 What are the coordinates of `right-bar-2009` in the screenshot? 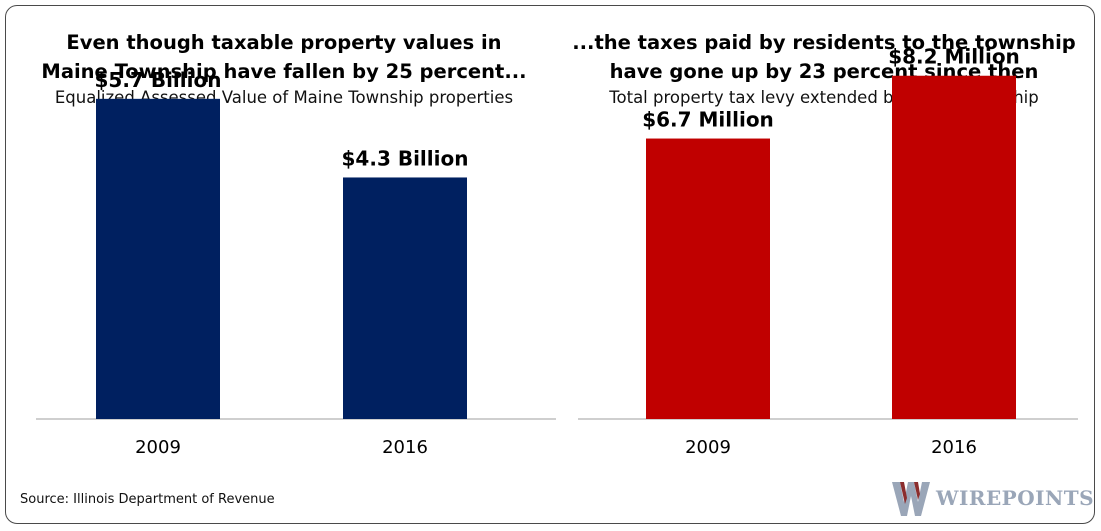 It's located at (708, 278).